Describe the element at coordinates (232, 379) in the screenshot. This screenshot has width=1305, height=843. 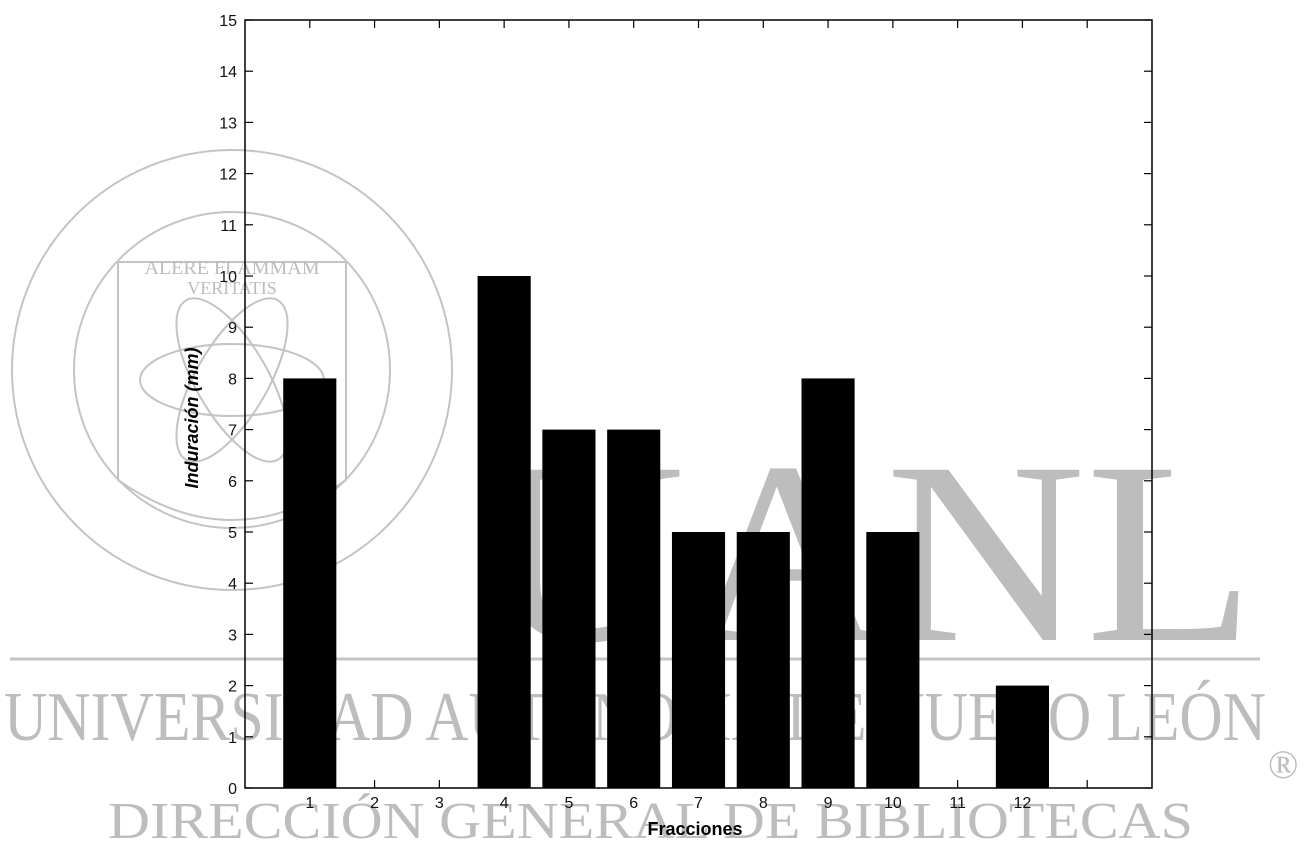
I see `y-tick-label: 8` at that location.